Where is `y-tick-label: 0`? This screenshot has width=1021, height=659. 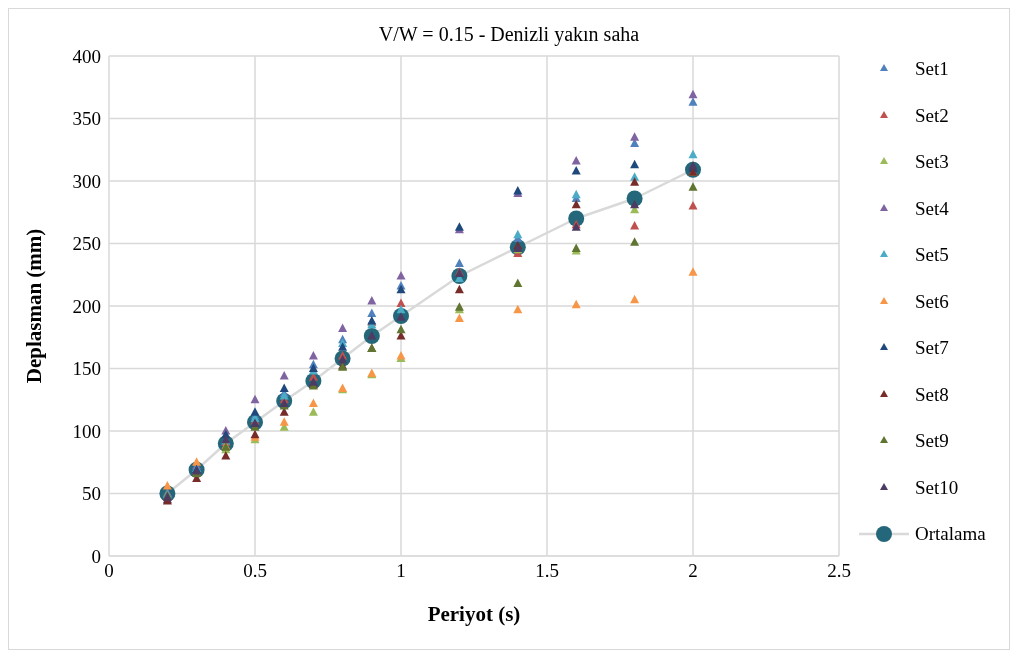
y-tick-label: 0 is located at coordinates (96, 556).